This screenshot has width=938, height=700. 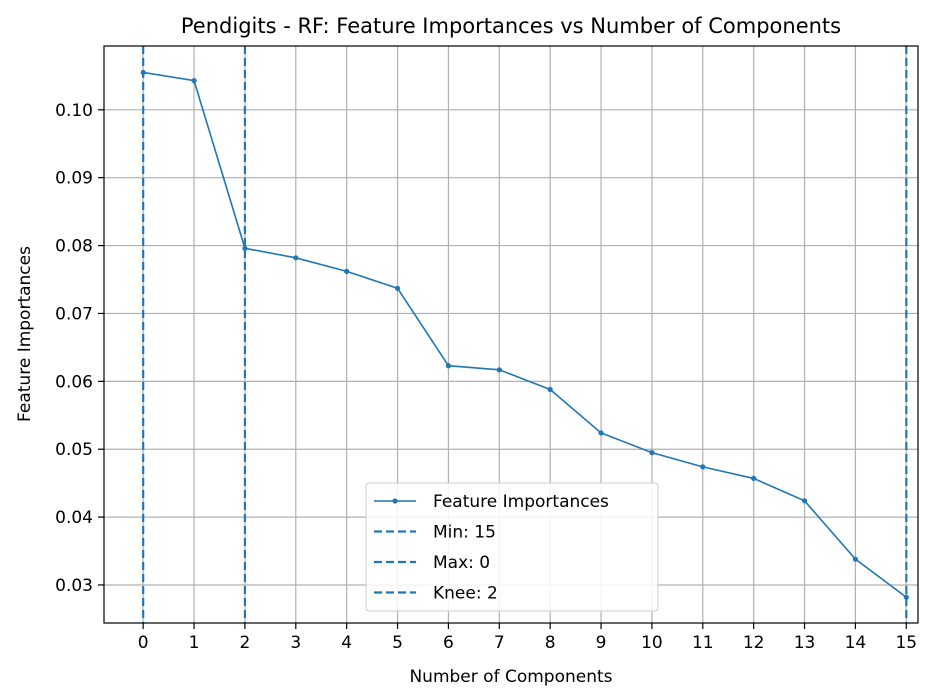 I want to click on x-tick-label: 5, so click(x=397, y=643).